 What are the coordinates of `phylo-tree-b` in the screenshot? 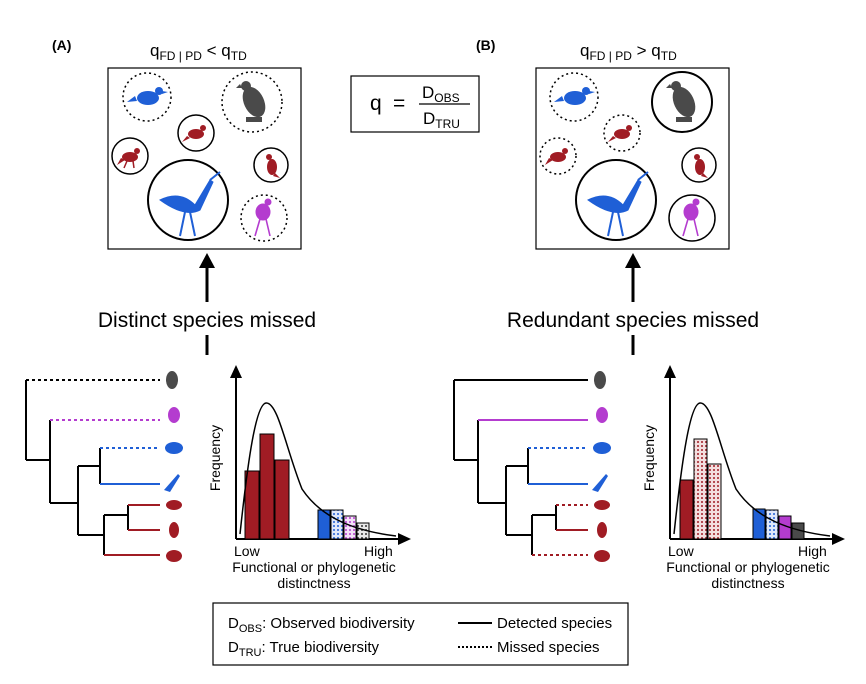 It's located at (520, 467).